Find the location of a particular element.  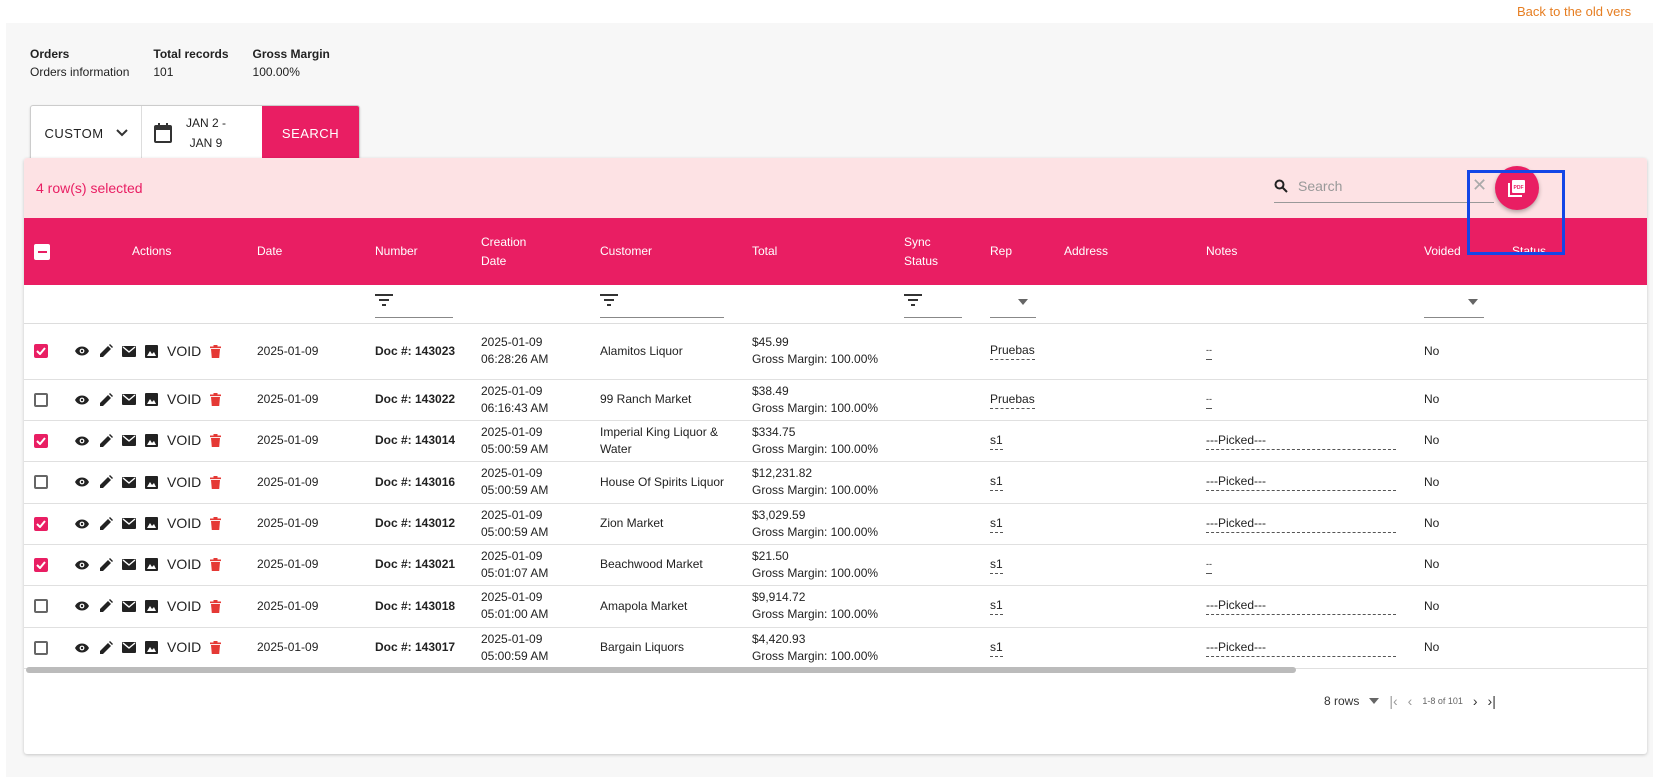

range-select: CUSTOM is located at coordinates (86, 133).